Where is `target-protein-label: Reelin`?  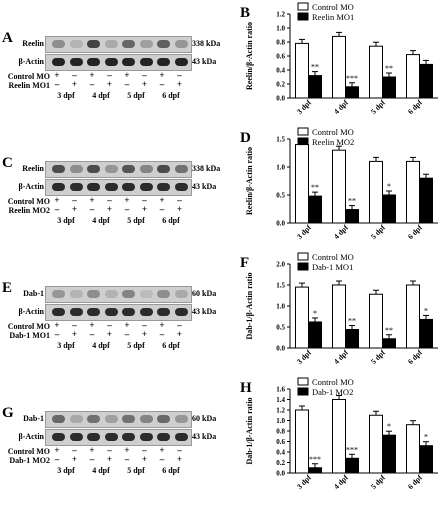
target-protein-label: Reelin is located at coordinates (33, 168).